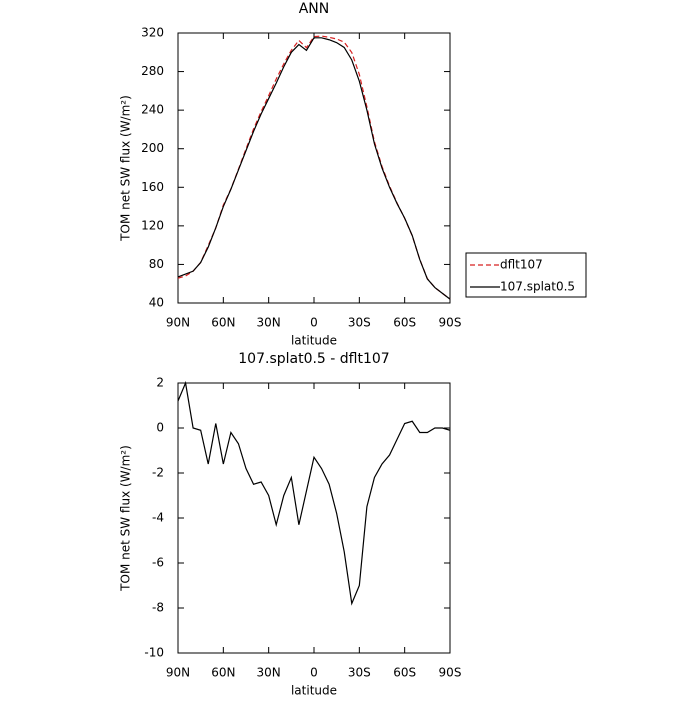 Image resolution: width=700 pixels, height=704 pixels. Describe the element at coordinates (521, 265) in the screenshot. I see `legend-label: dflt107` at that location.